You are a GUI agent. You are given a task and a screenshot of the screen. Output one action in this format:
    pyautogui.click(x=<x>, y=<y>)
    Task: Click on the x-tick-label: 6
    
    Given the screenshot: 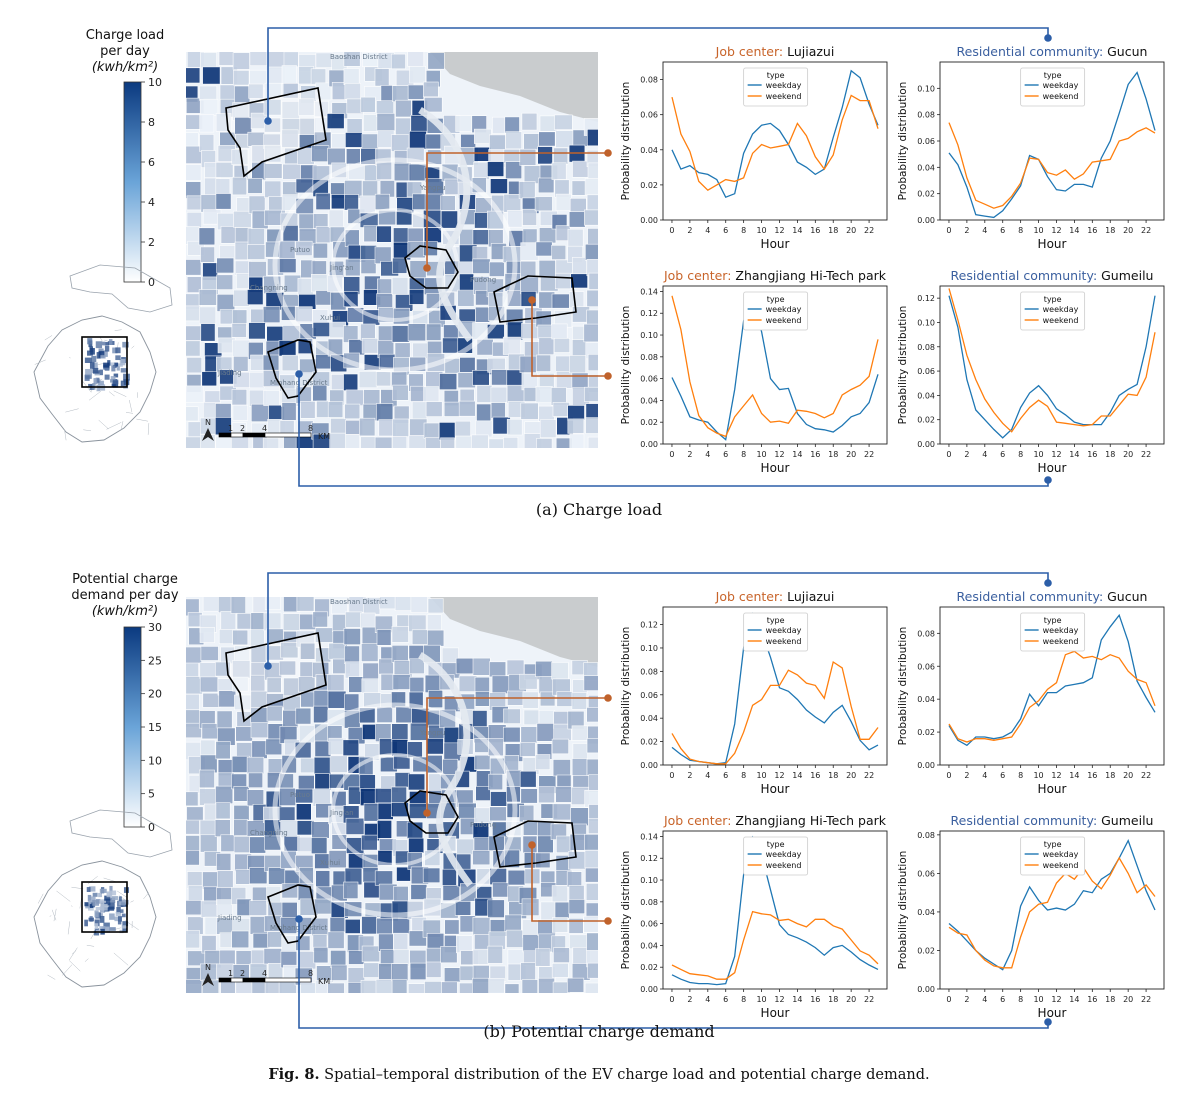 What is the action you would take?
    pyautogui.click(x=1002, y=230)
    